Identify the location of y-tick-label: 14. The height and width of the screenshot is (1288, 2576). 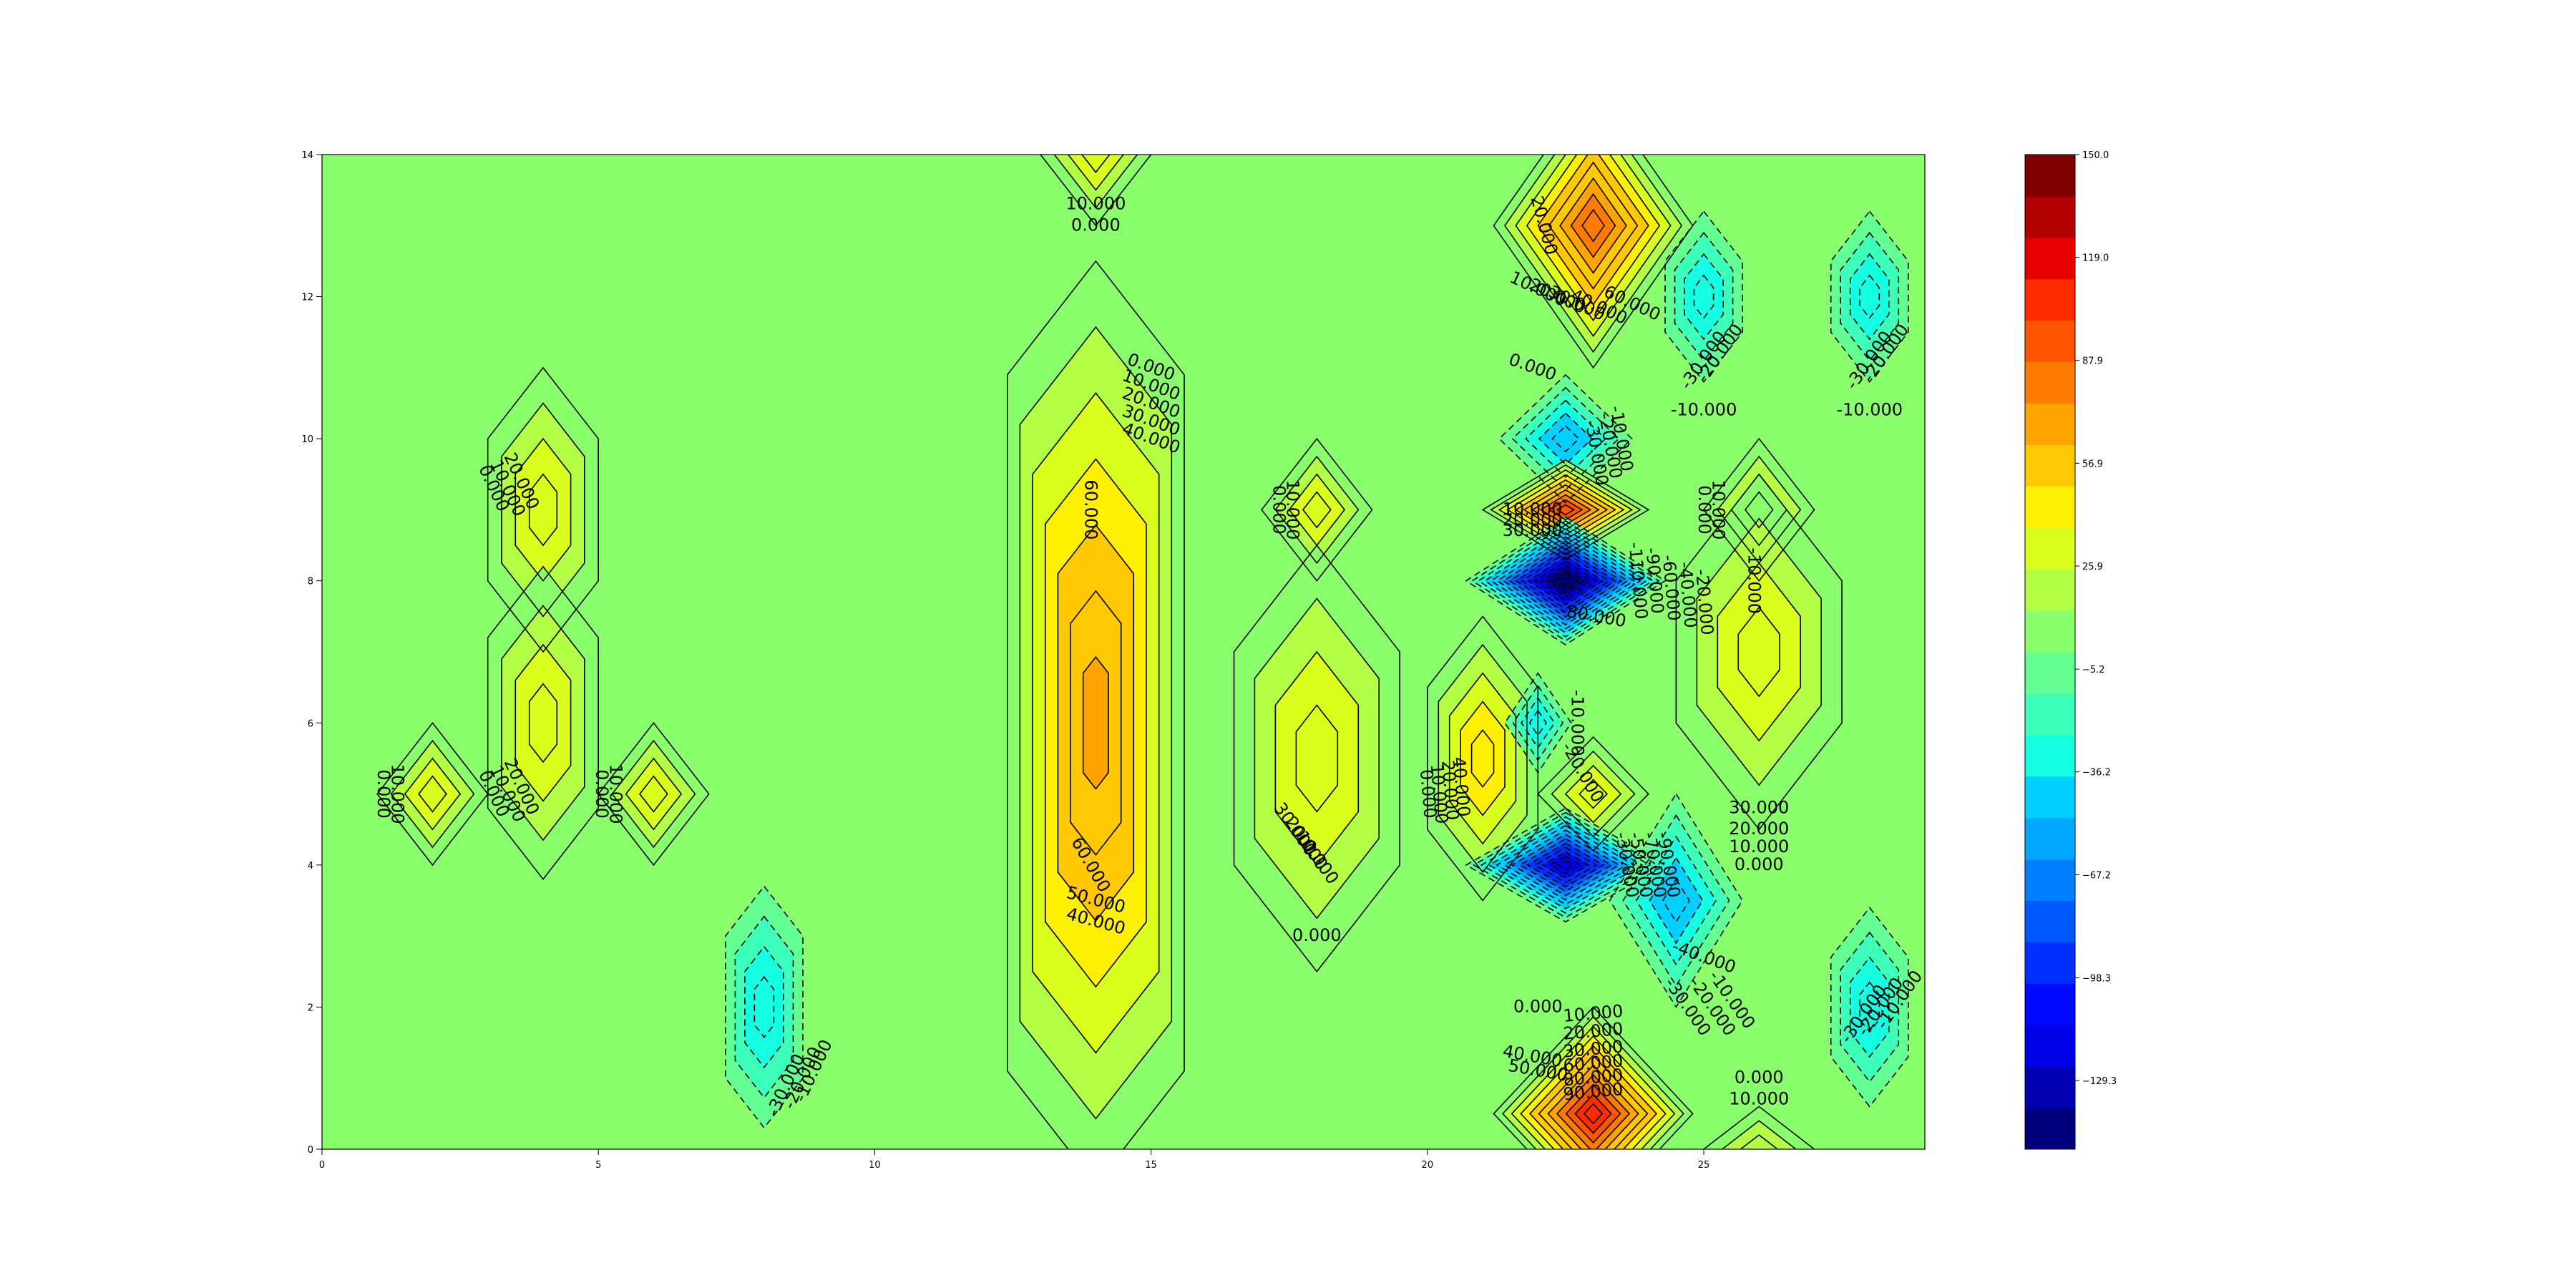
(307, 155).